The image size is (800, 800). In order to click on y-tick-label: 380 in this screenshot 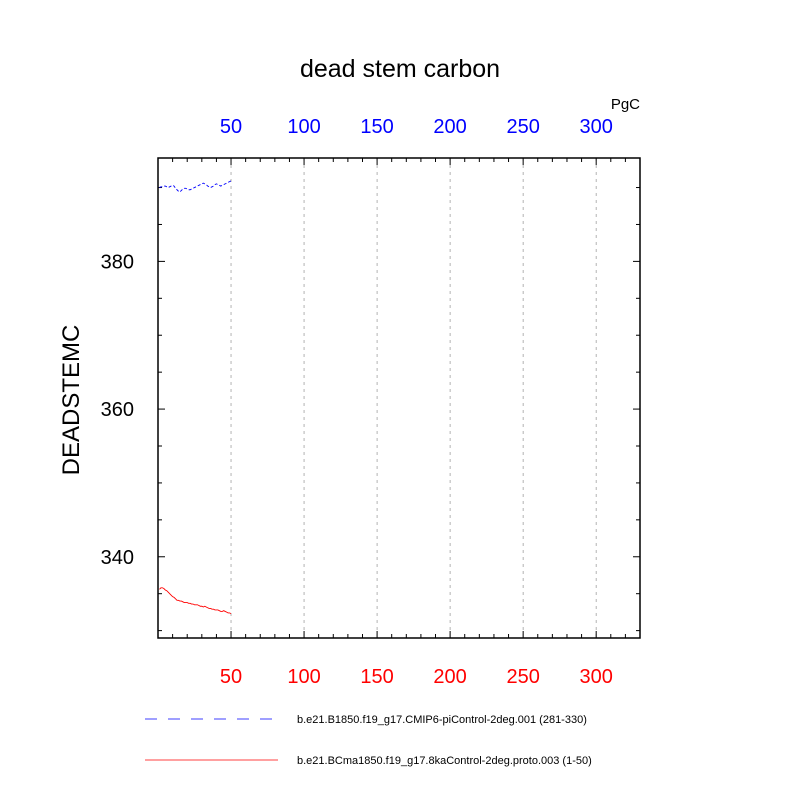, I will do `click(117, 262)`.